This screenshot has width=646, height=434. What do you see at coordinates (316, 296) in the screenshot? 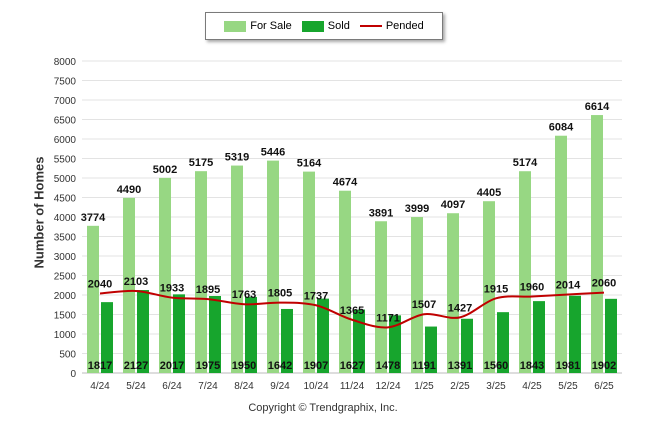
I see `data-label-pended: 1737` at bounding box center [316, 296].